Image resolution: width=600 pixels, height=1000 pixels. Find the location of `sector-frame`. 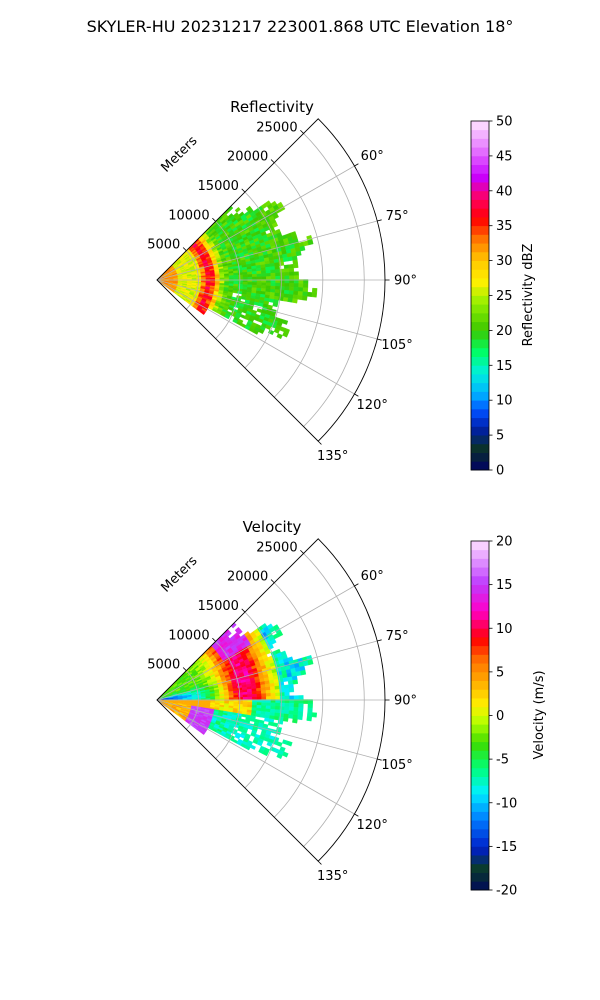

sector-frame is located at coordinates (271, 700).